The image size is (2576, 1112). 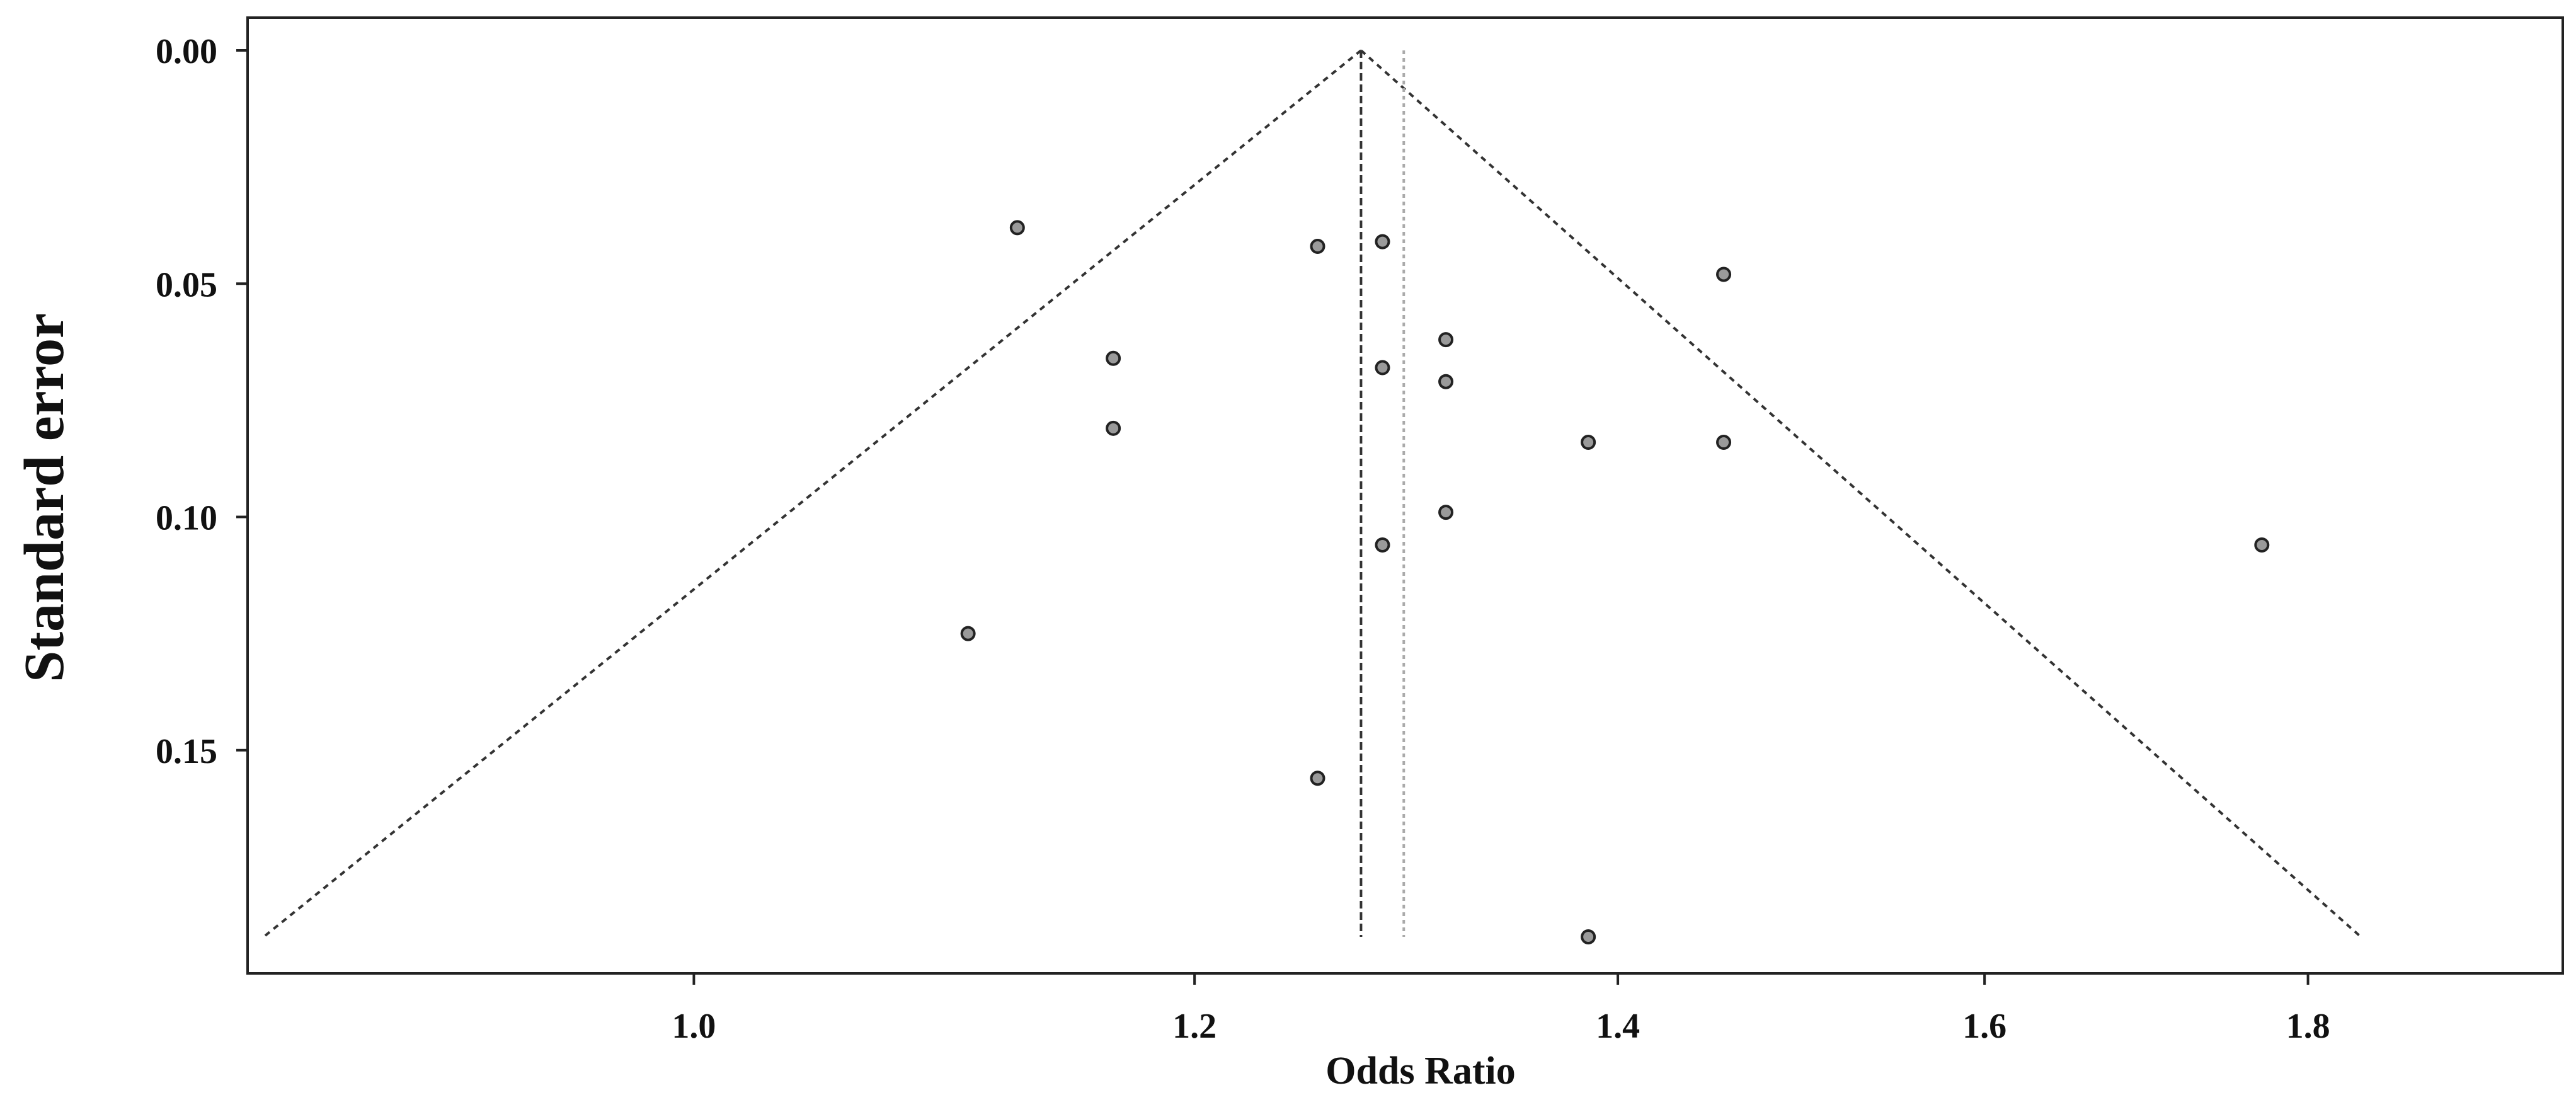 What do you see at coordinates (187, 51) in the screenshot?
I see `y-tick-label: 0.00` at bounding box center [187, 51].